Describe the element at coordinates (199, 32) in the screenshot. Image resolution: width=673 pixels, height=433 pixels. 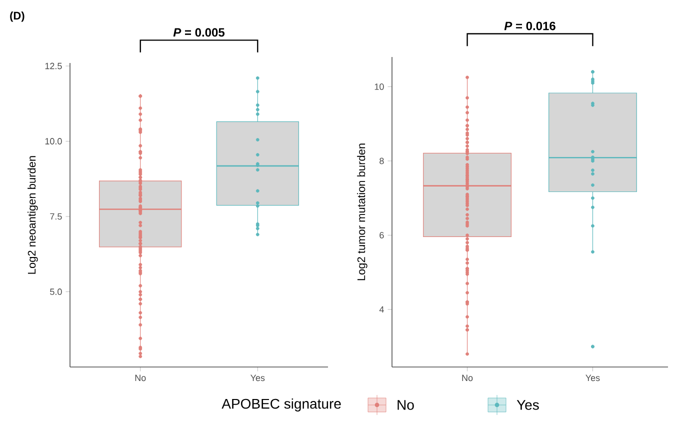
I see `chart-title: P = 0.005` at that location.